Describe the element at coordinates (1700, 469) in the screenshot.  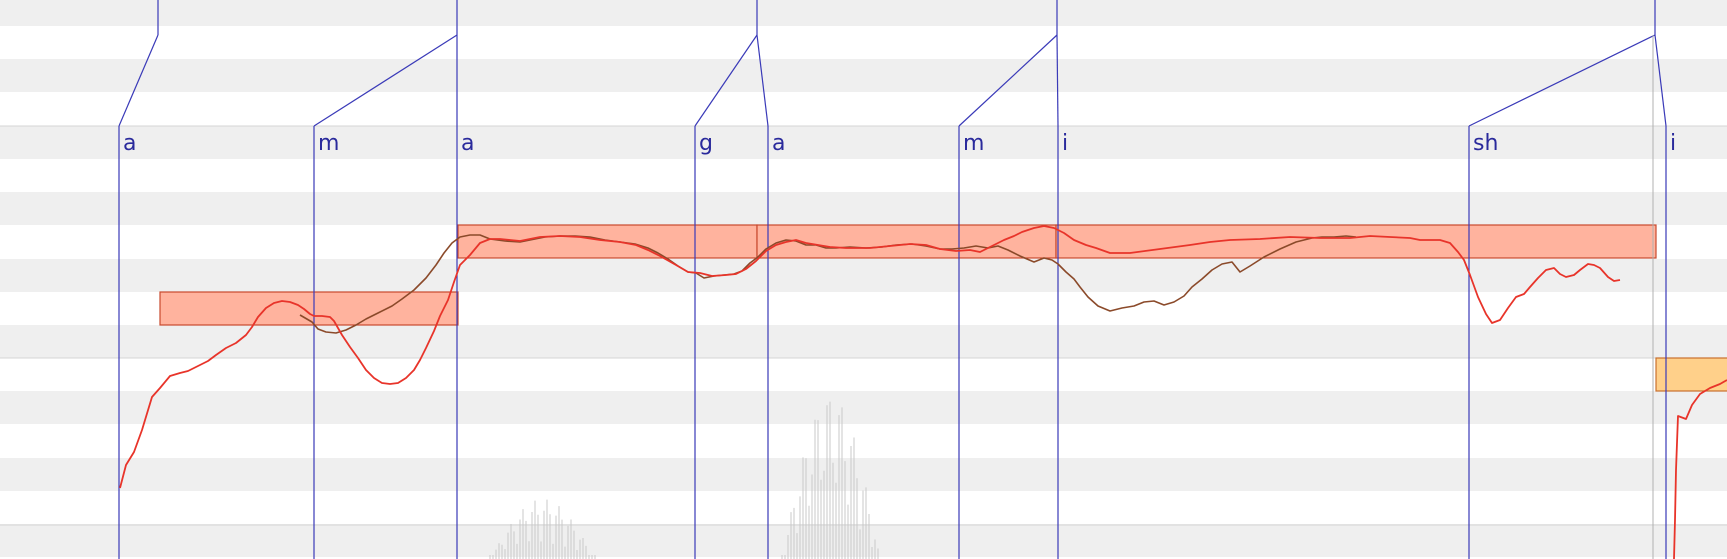
I see `sung-pitch-curve-tail` at that location.